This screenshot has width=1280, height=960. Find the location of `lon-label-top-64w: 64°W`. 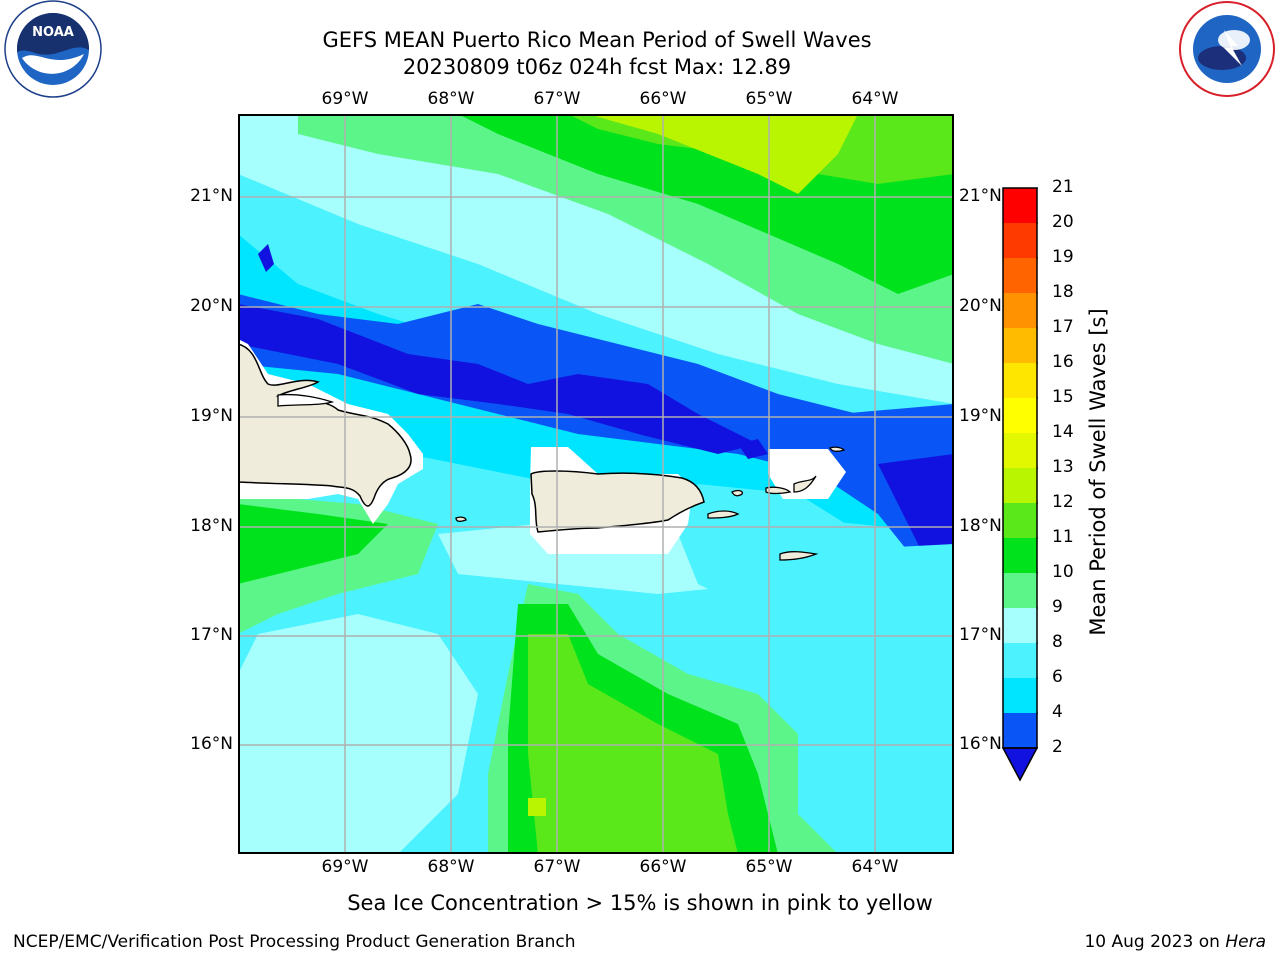

lon-label-top-64w: 64°W is located at coordinates (875, 99).